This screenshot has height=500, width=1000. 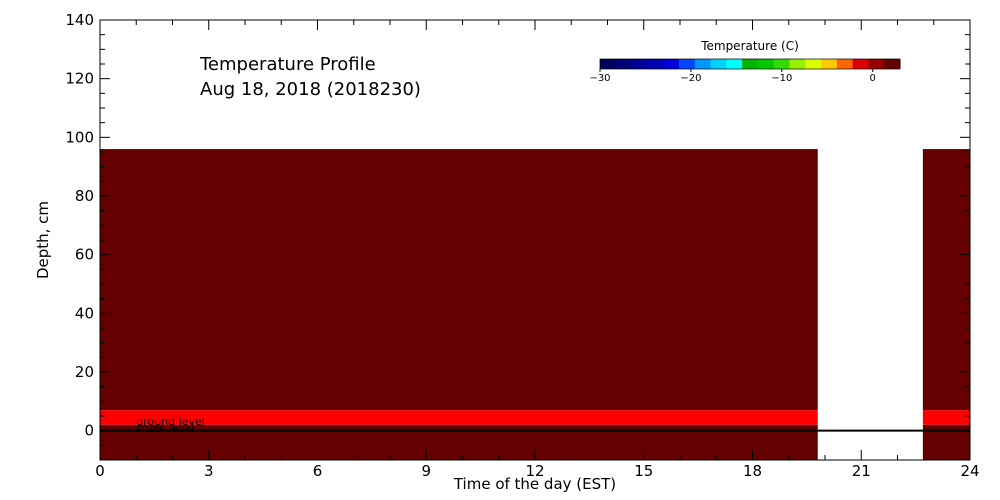 I want to click on x-tick-label: 15, so click(x=643, y=471).